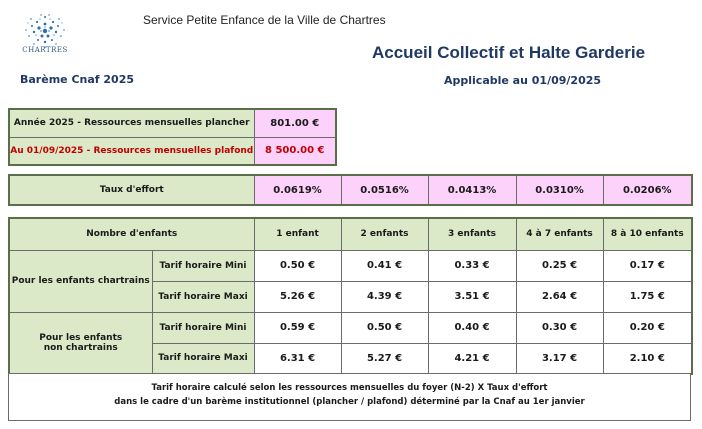 The width and height of the screenshot is (702, 429). What do you see at coordinates (45, 50) in the screenshot?
I see `logo-text: CHARTRES` at bounding box center [45, 50].